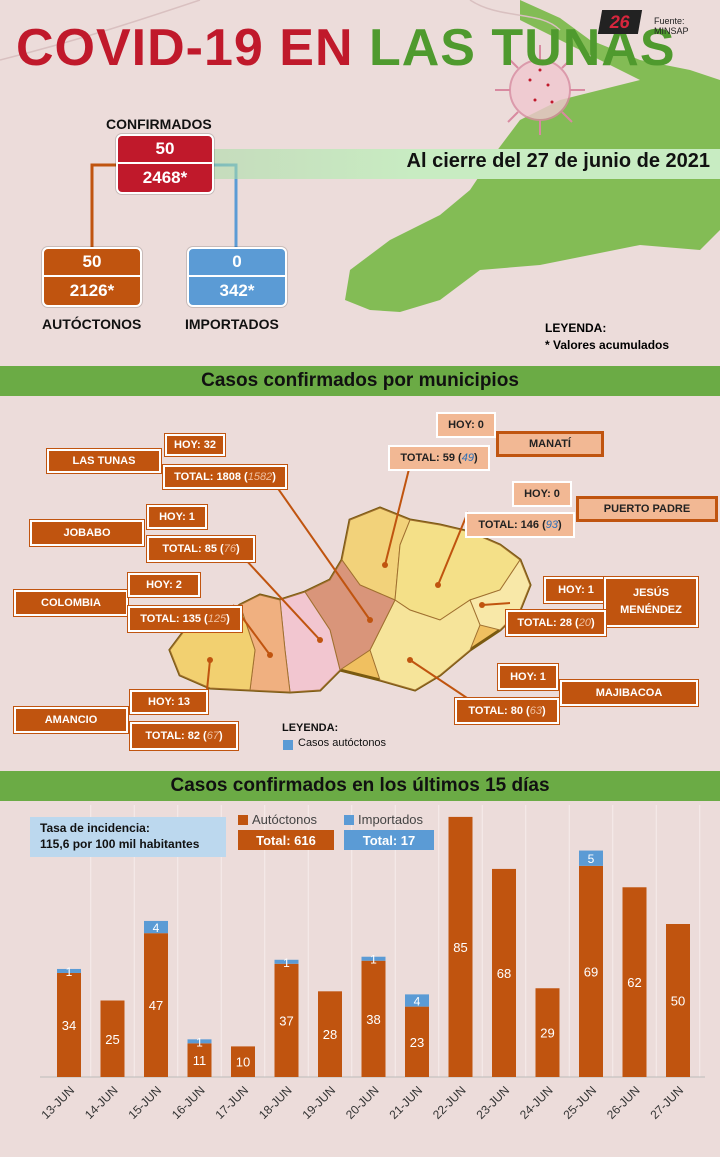 This screenshot has width=720, height=1157. What do you see at coordinates (350, 582) in the screenshot?
I see `las-tunas-province-map` at bounding box center [350, 582].